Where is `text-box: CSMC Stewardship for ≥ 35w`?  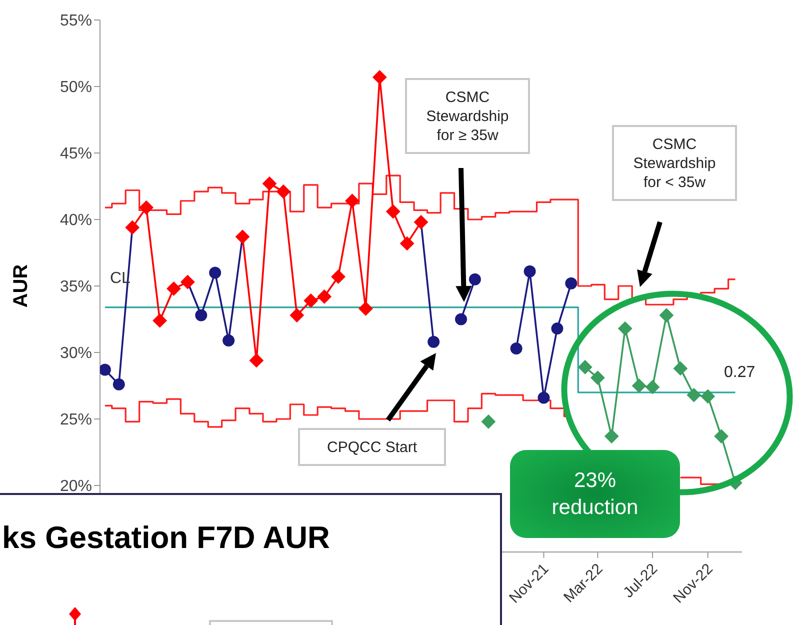
text-box: CSMC Stewardship for ≥ 35w is located at coordinates (467, 116).